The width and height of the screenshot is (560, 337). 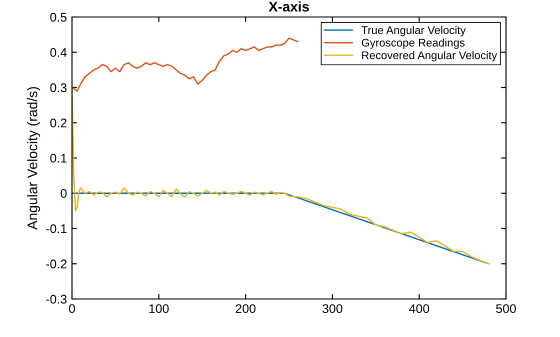 I want to click on x-tick-label: 500, so click(x=506, y=309).